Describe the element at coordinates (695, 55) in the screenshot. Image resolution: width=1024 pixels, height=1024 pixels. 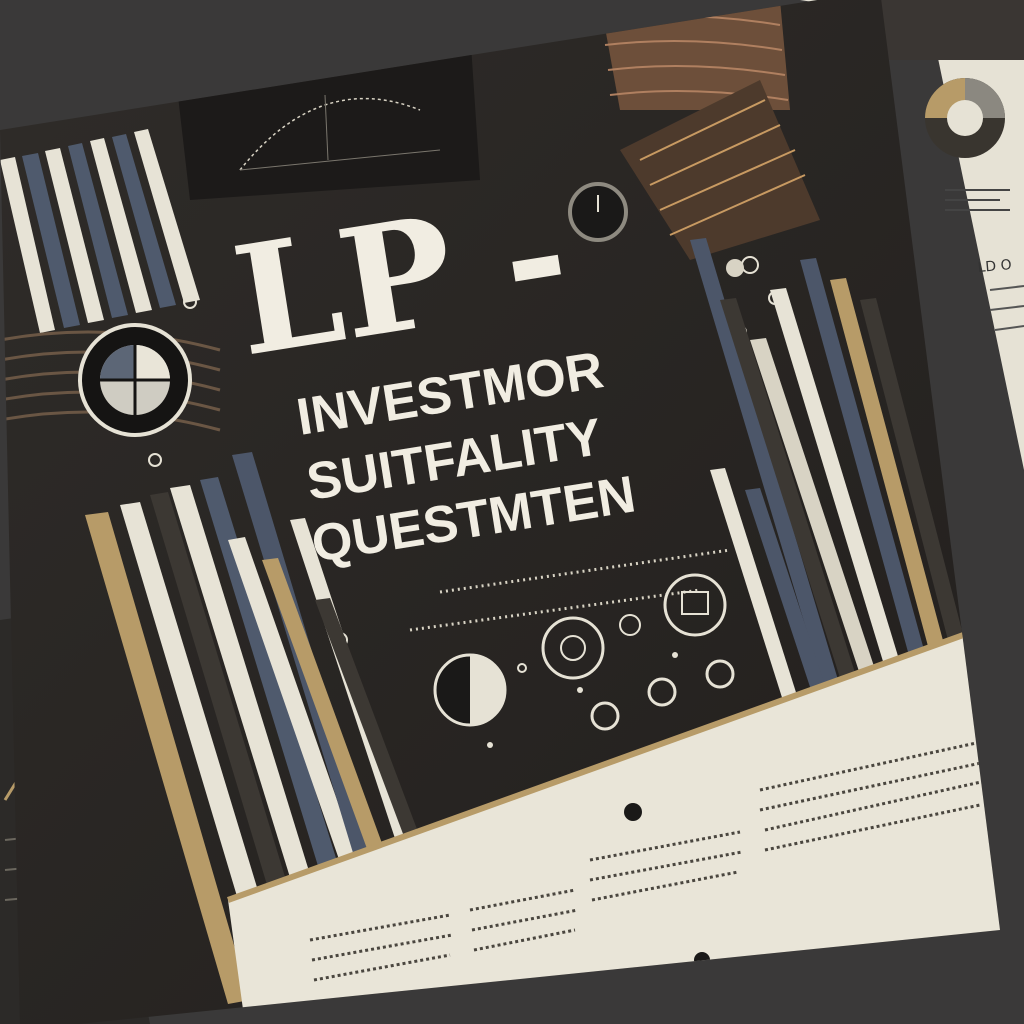
I see `wood-texture-block` at that location.